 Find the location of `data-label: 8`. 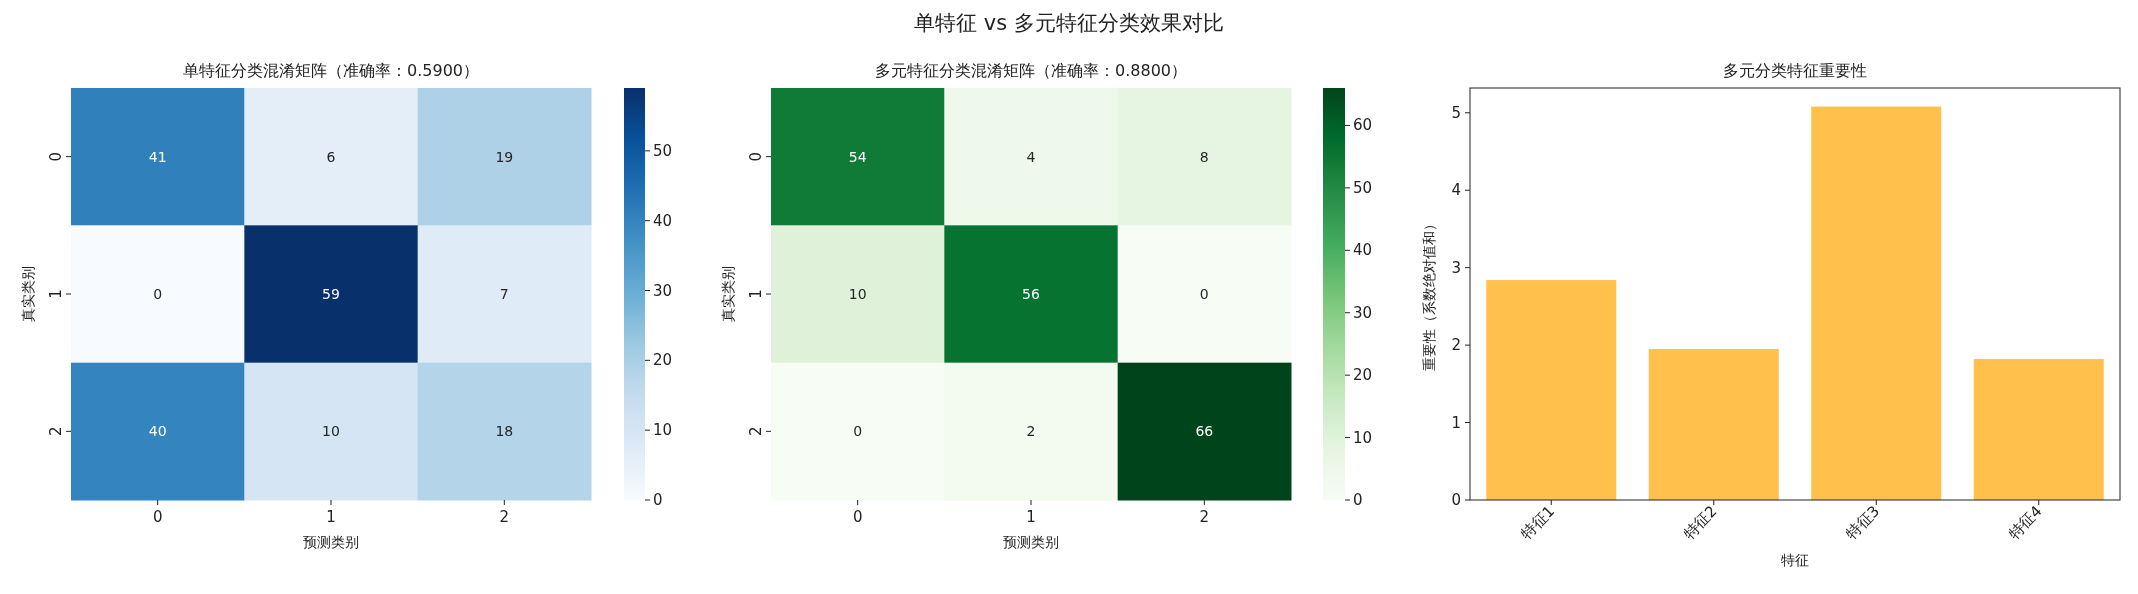

data-label: 8 is located at coordinates (1204, 156).